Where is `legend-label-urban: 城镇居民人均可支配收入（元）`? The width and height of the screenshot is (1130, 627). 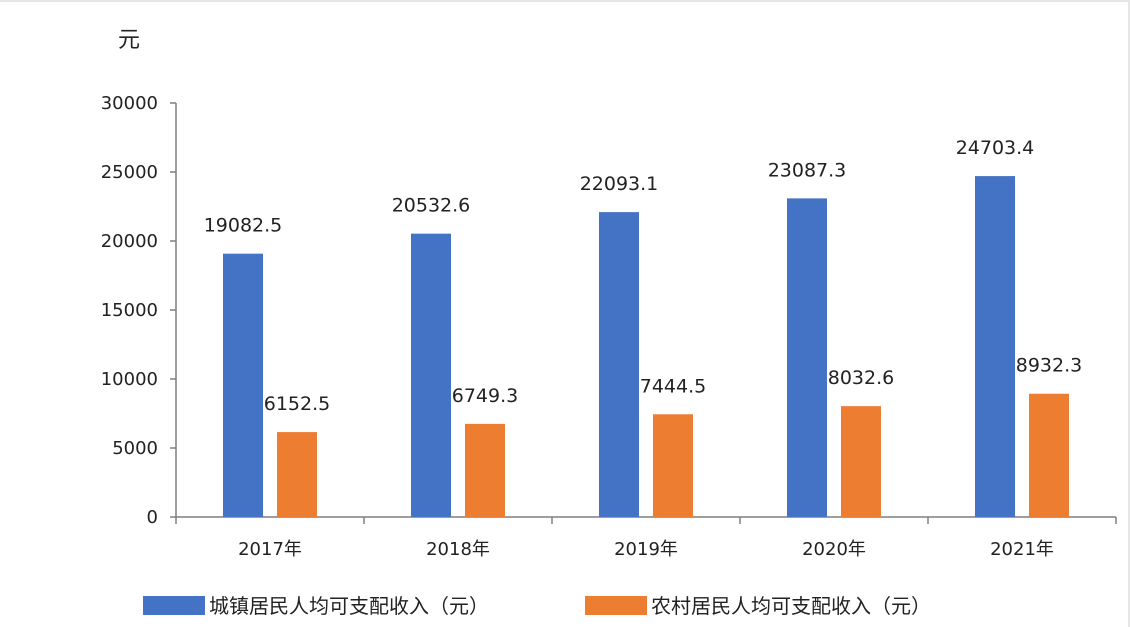 legend-label-urban: 城镇居民人均可支配收入（元） is located at coordinates (349, 606).